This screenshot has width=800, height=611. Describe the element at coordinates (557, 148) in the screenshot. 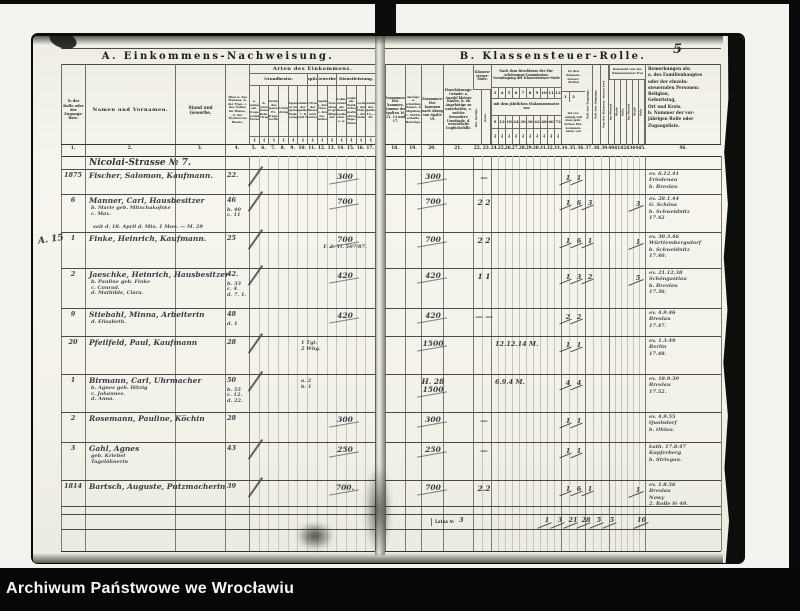

I see `column-number: 33.` at that location.